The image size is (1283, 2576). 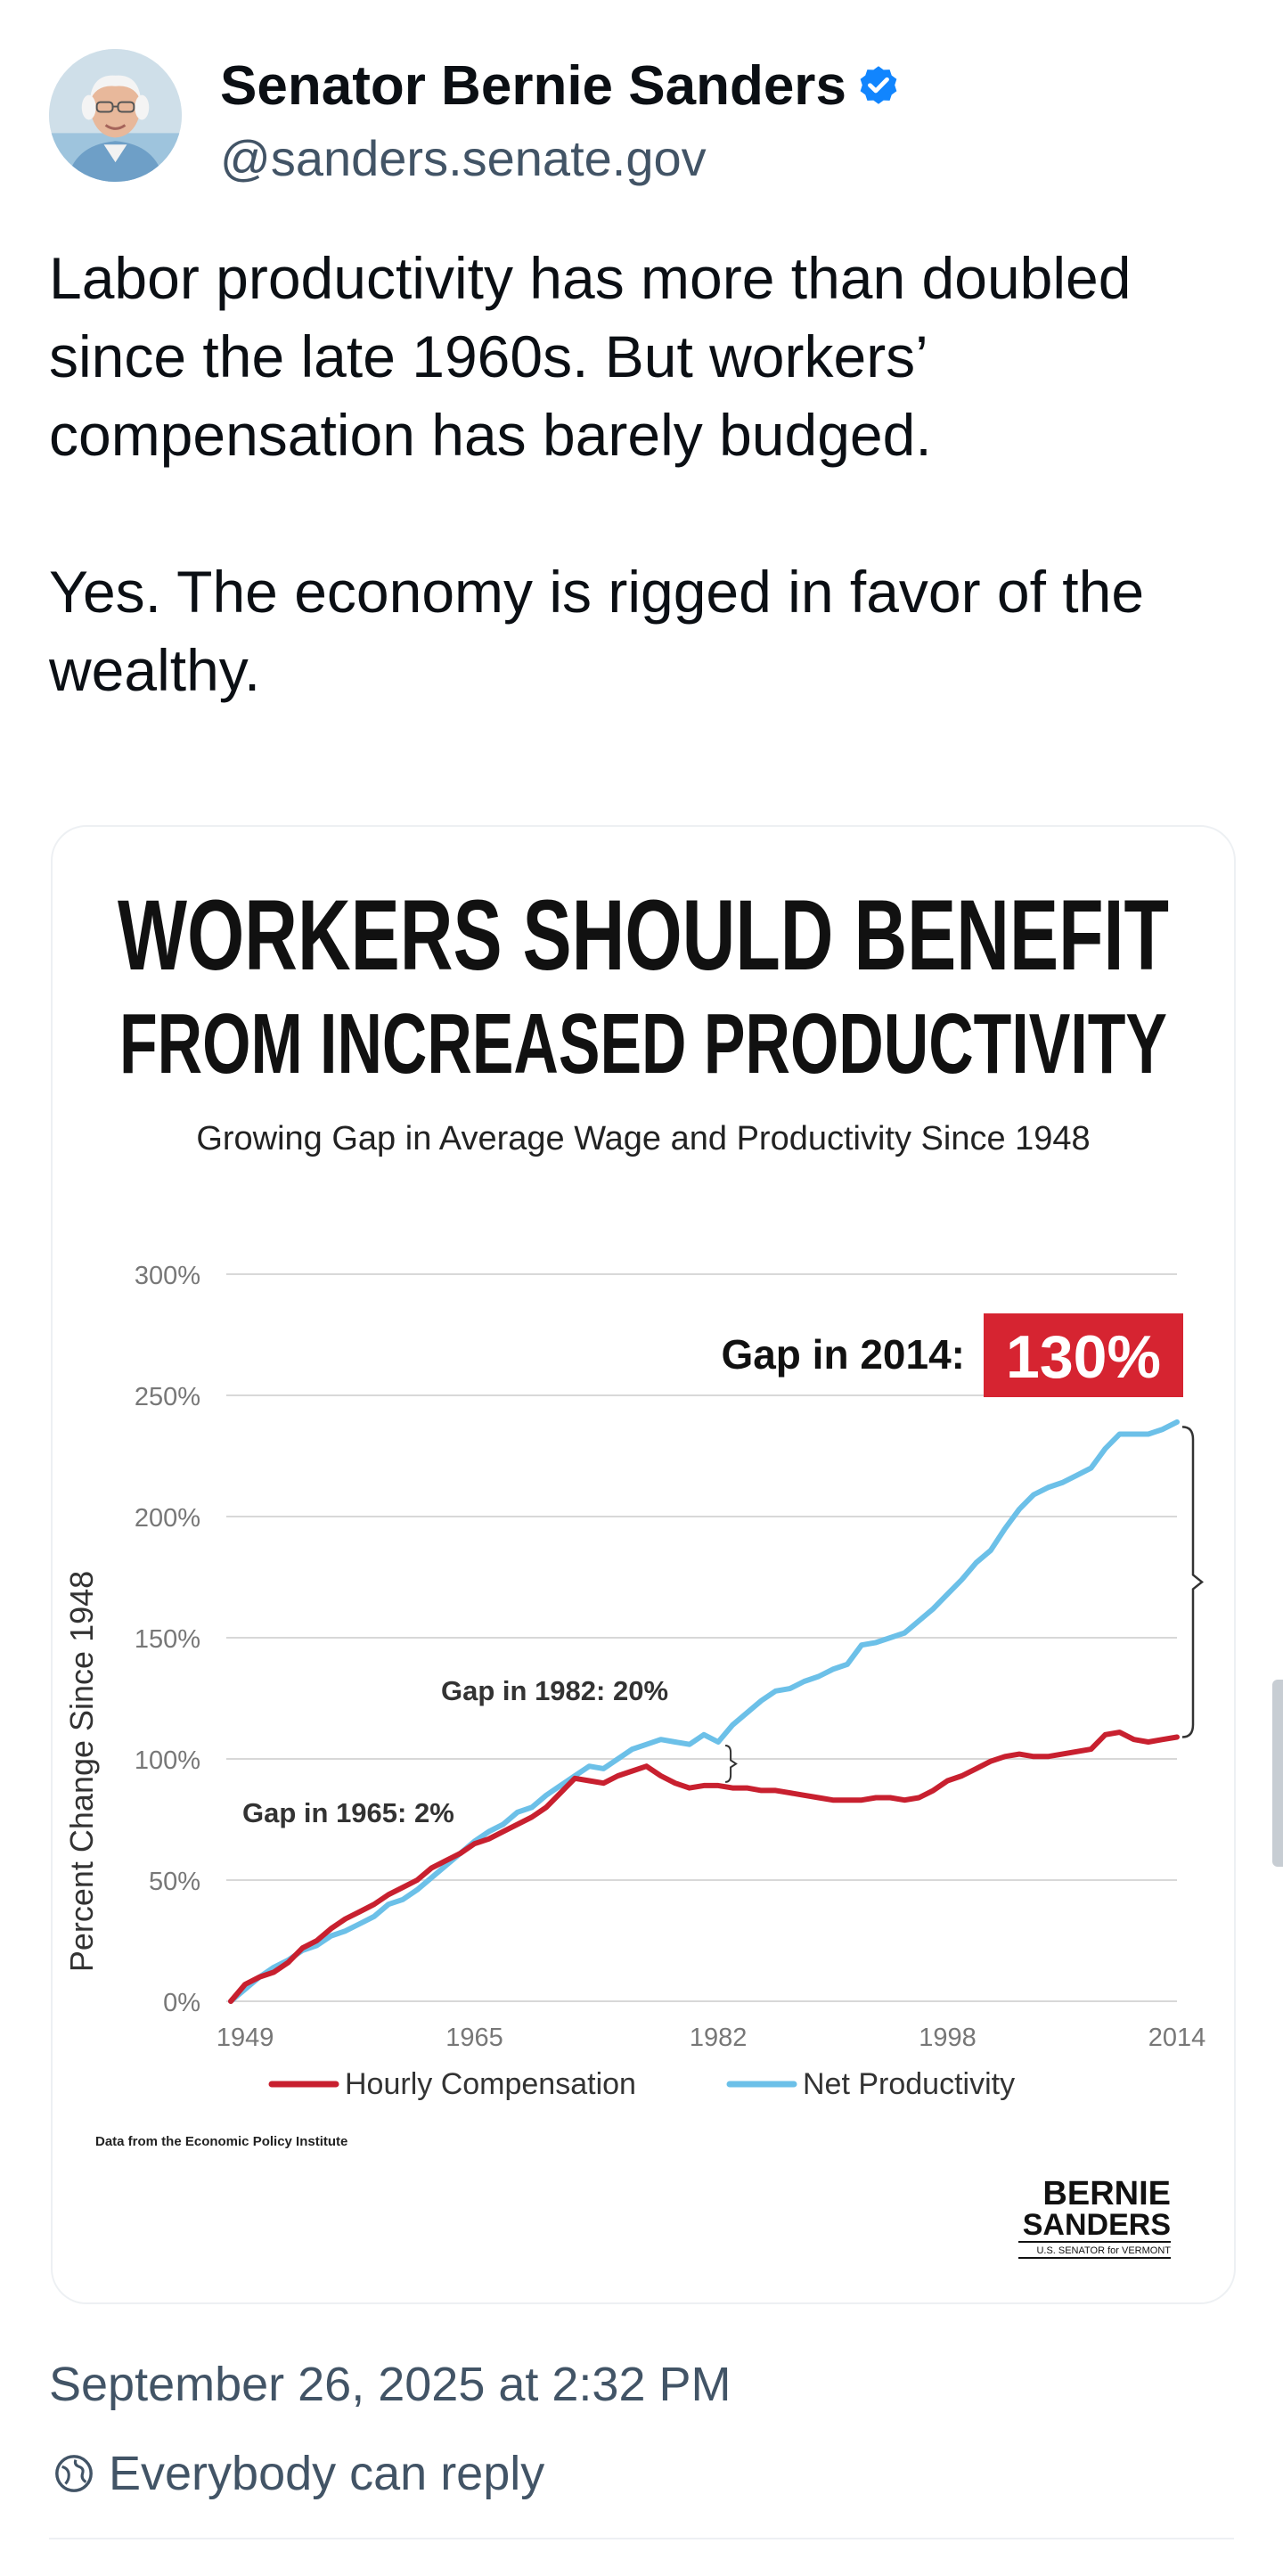 What do you see at coordinates (1193, 1582) in the screenshot?
I see `gap-2014-bracket` at bounding box center [1193, 1582].